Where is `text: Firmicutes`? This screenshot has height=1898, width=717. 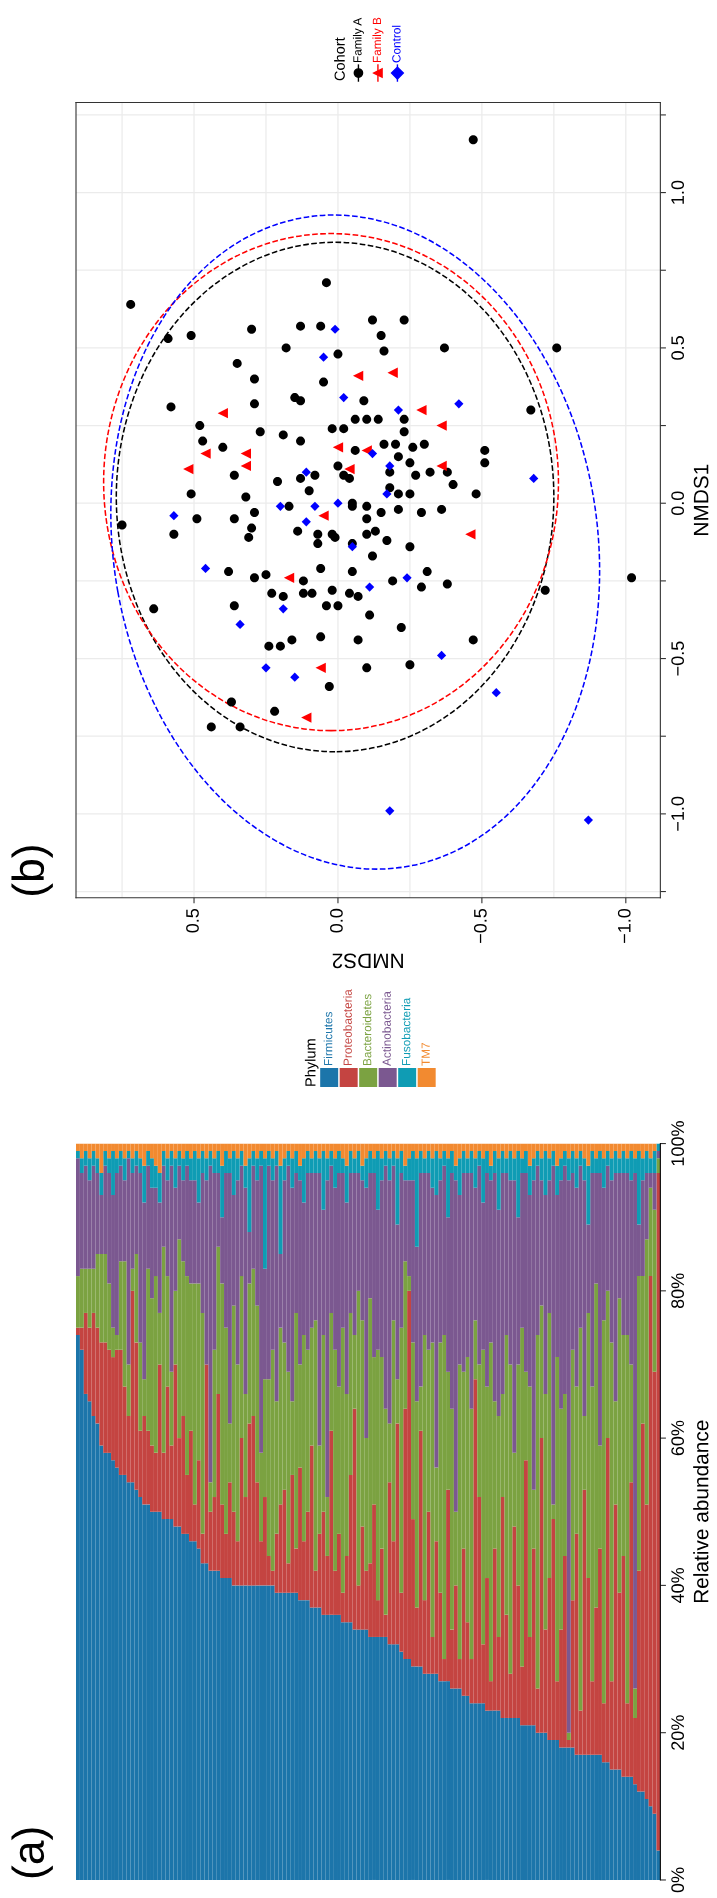
text: Firmicutes is located at coordinates (328, 1038).